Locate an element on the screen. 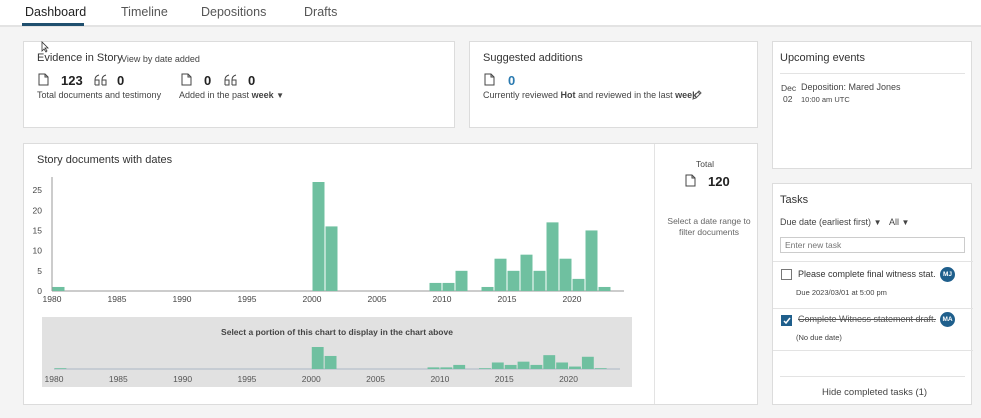 This screenshot has height=418, width=981. chevron-down-icon: ▼ is located at coordinates (280, 95).